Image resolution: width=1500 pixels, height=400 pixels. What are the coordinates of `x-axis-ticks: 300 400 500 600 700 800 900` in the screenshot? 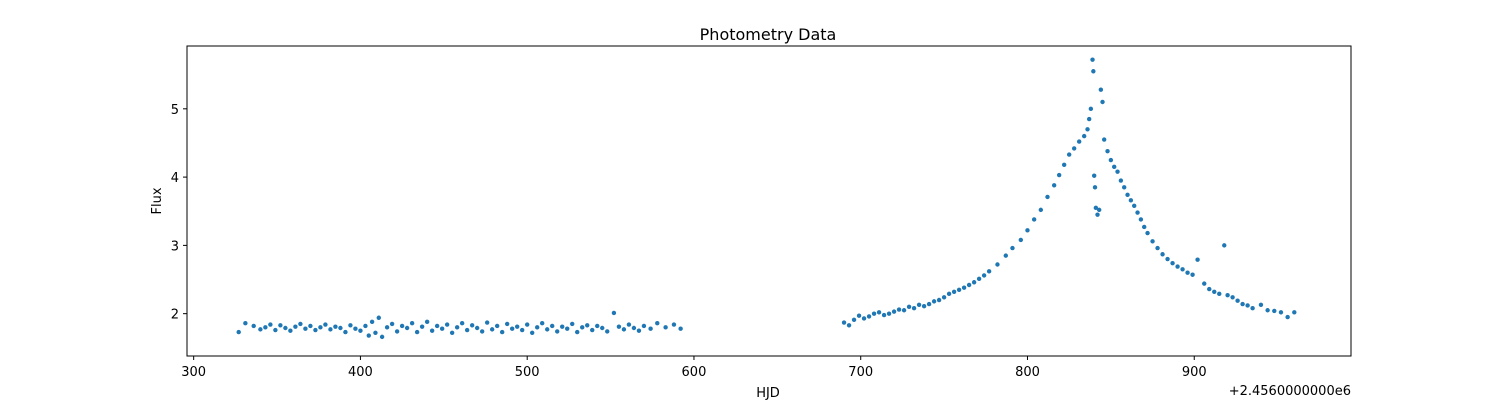 It's located at (694, 368).